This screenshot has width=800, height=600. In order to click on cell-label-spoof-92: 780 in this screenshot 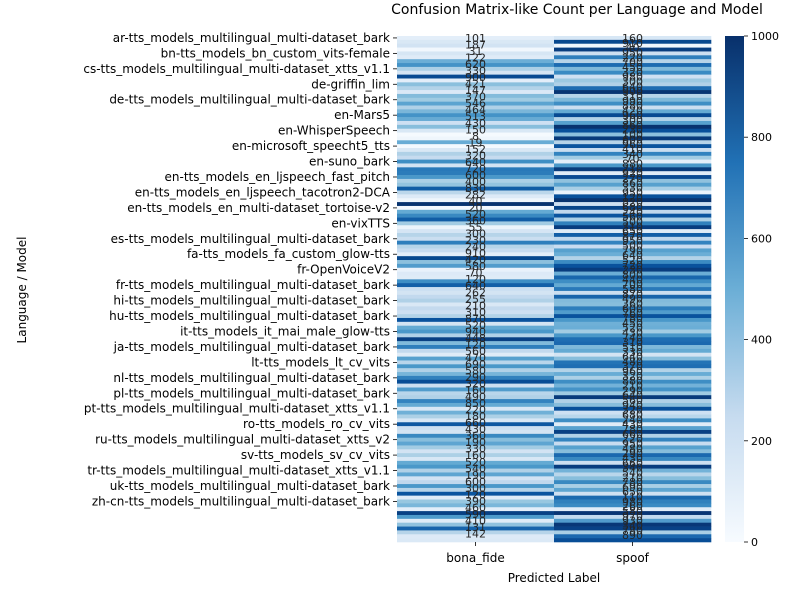, I will do `click(632, 482)`.